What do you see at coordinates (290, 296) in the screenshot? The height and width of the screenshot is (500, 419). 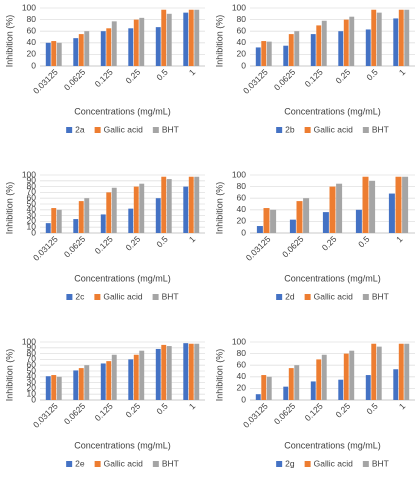 I see `legend-label: 2d` at bounding box center [290, 296].